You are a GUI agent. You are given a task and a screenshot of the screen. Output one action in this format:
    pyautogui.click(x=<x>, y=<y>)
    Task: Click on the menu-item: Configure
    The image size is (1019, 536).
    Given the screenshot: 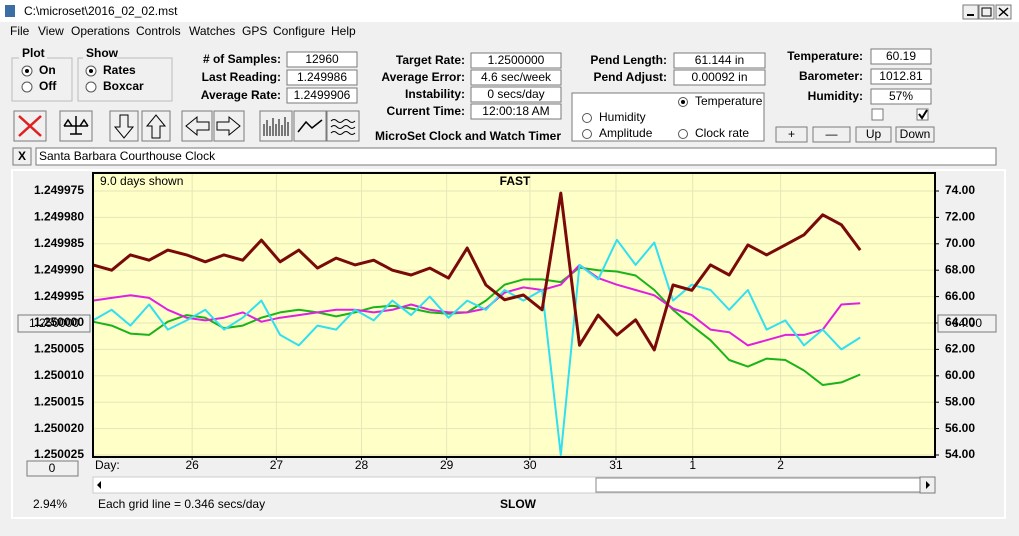 What is the action you would take?
    pyautogui.click(x=299, y=31)
    